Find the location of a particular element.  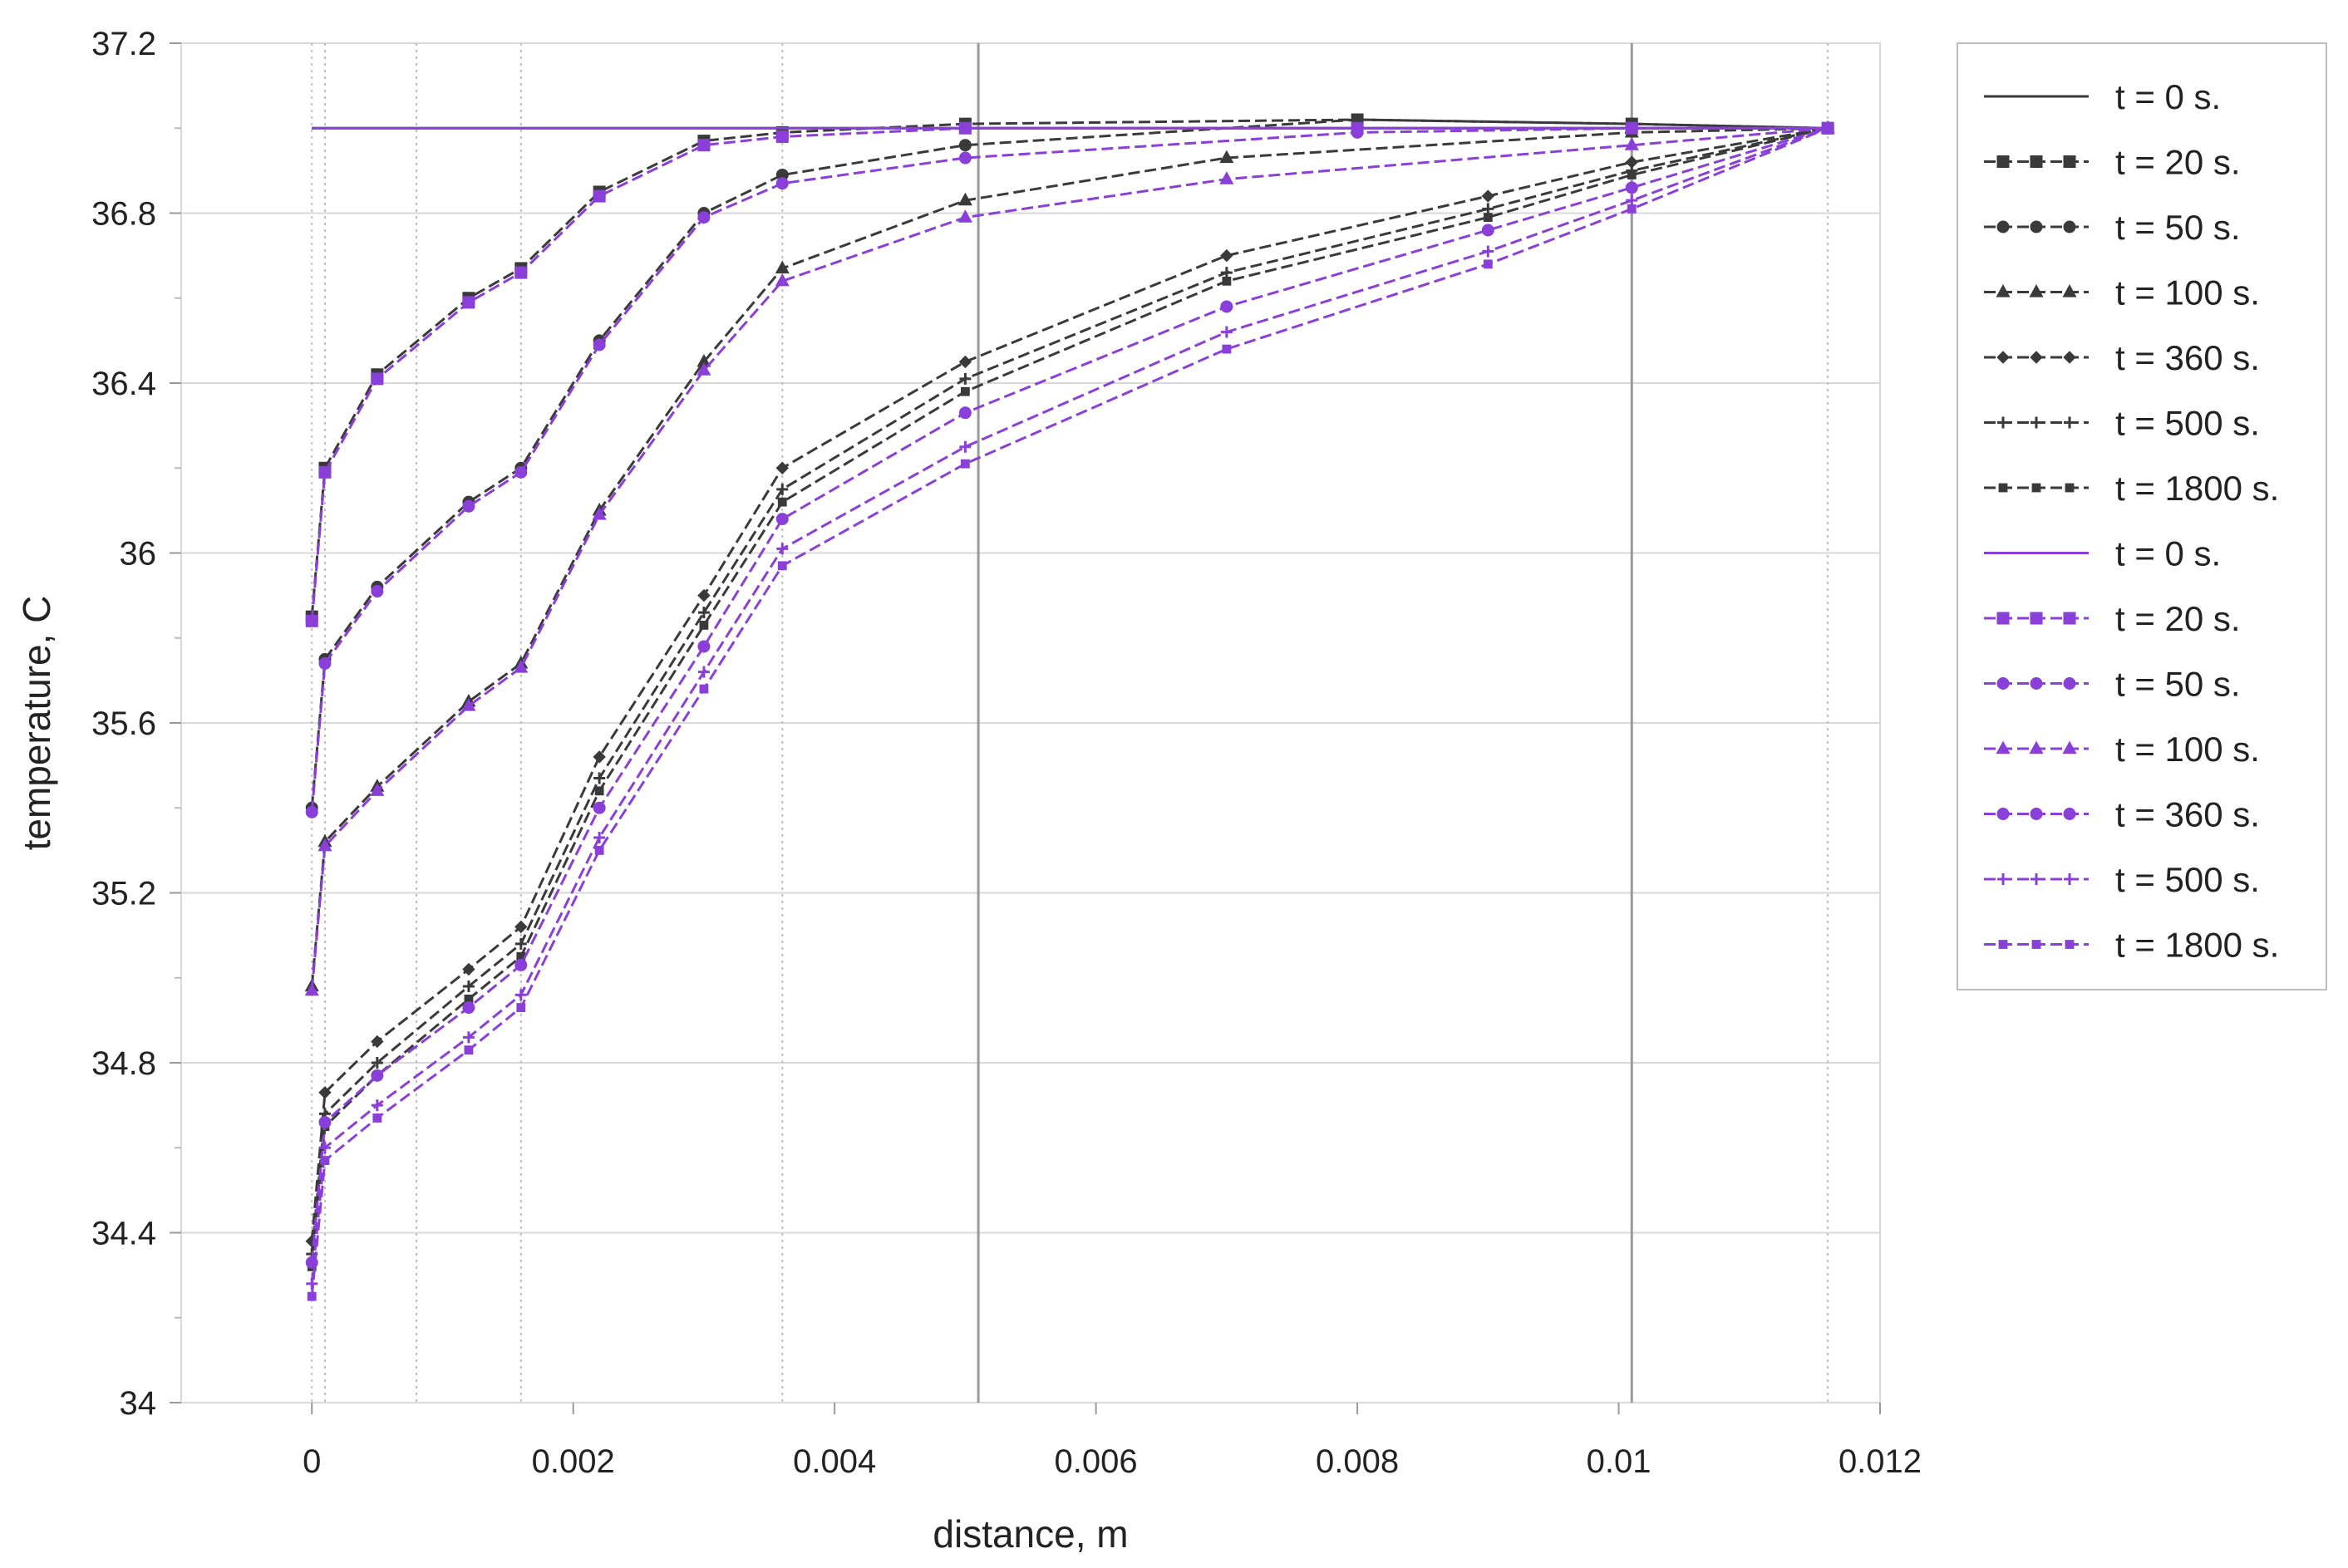

x-axis-title: distance, m is located at coordinates (1030, 1534).